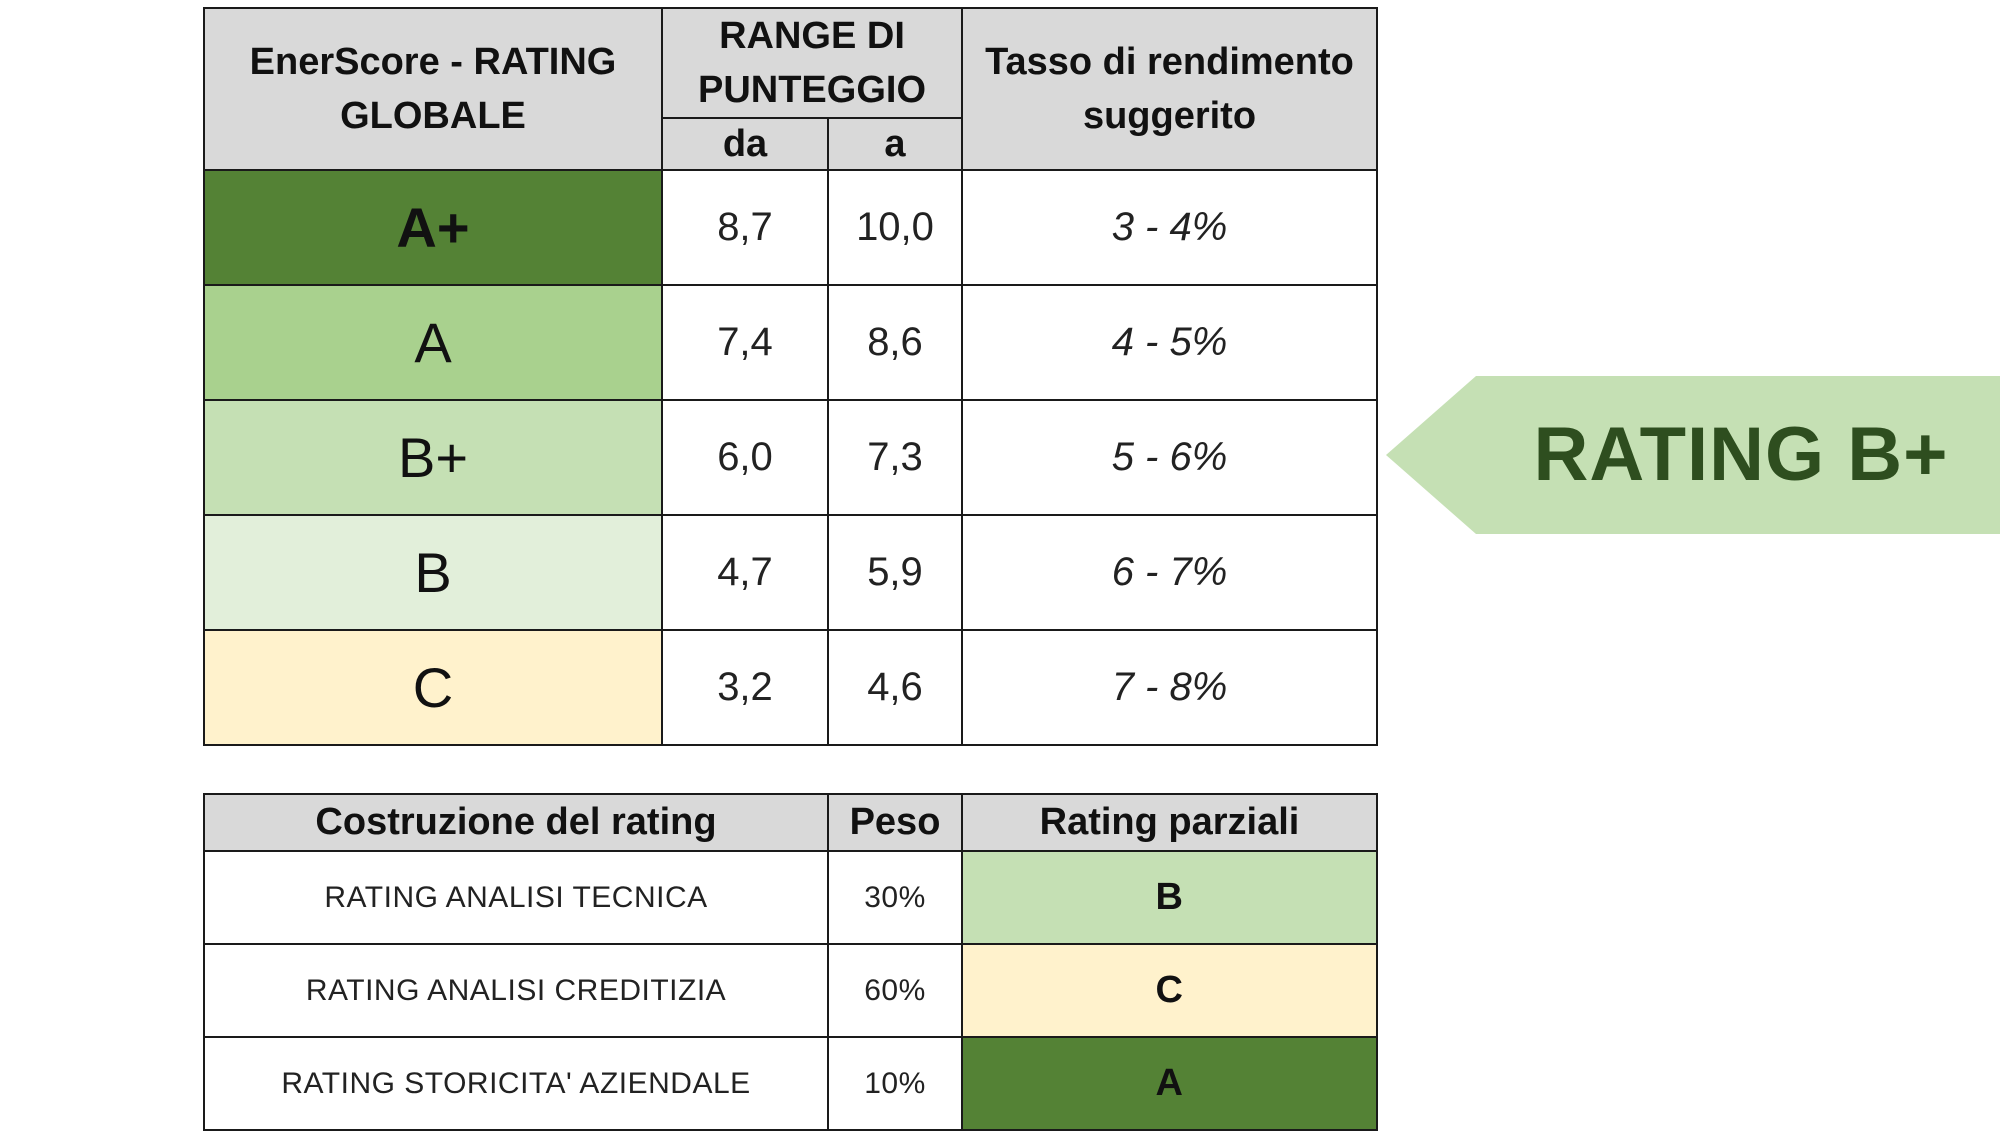 The image size is (2000, 1131). I want to click on weight-cell: 30%, so click(895, 897).